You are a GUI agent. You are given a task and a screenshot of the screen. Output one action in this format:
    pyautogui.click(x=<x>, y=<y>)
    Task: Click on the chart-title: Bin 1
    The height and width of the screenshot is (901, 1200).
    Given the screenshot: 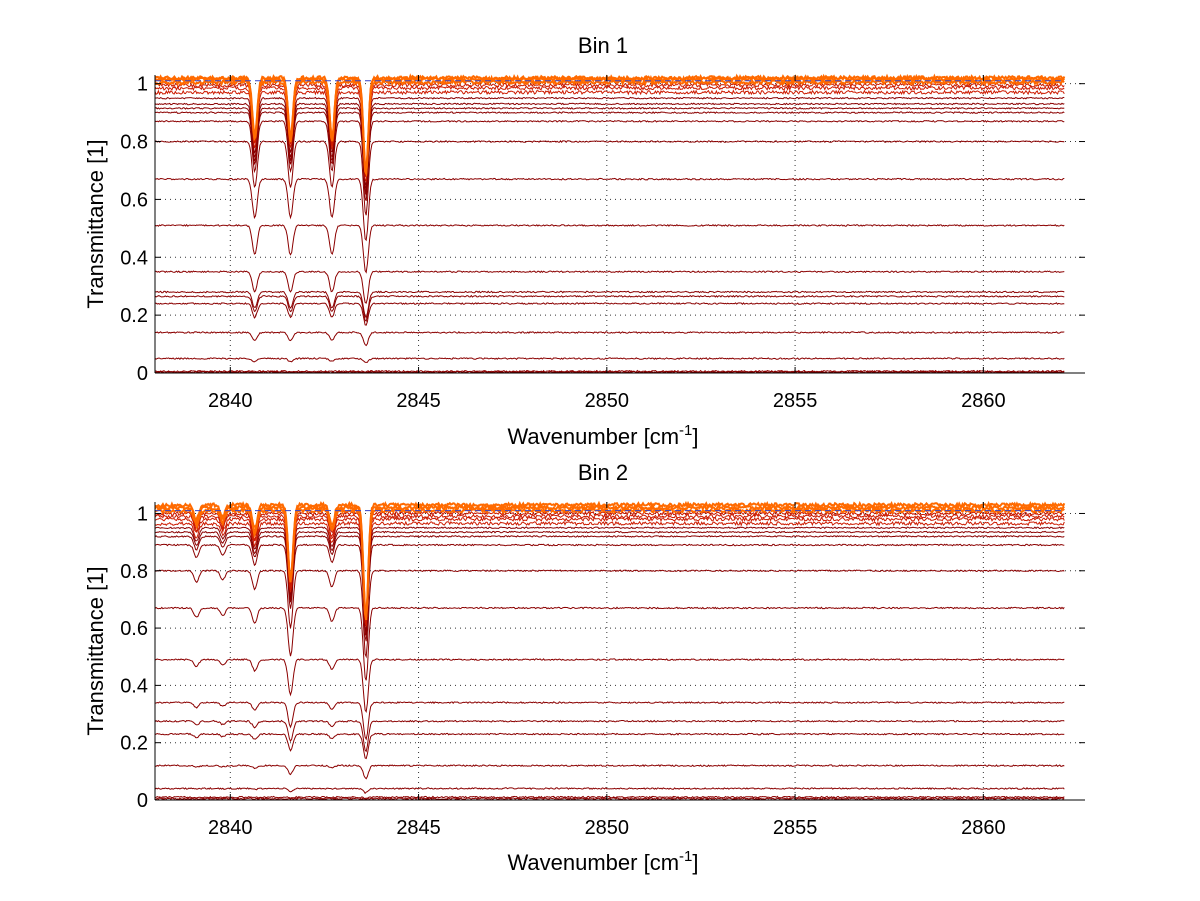 What is the action you would take?
    pyautogui.click(x=603, y=45)
    